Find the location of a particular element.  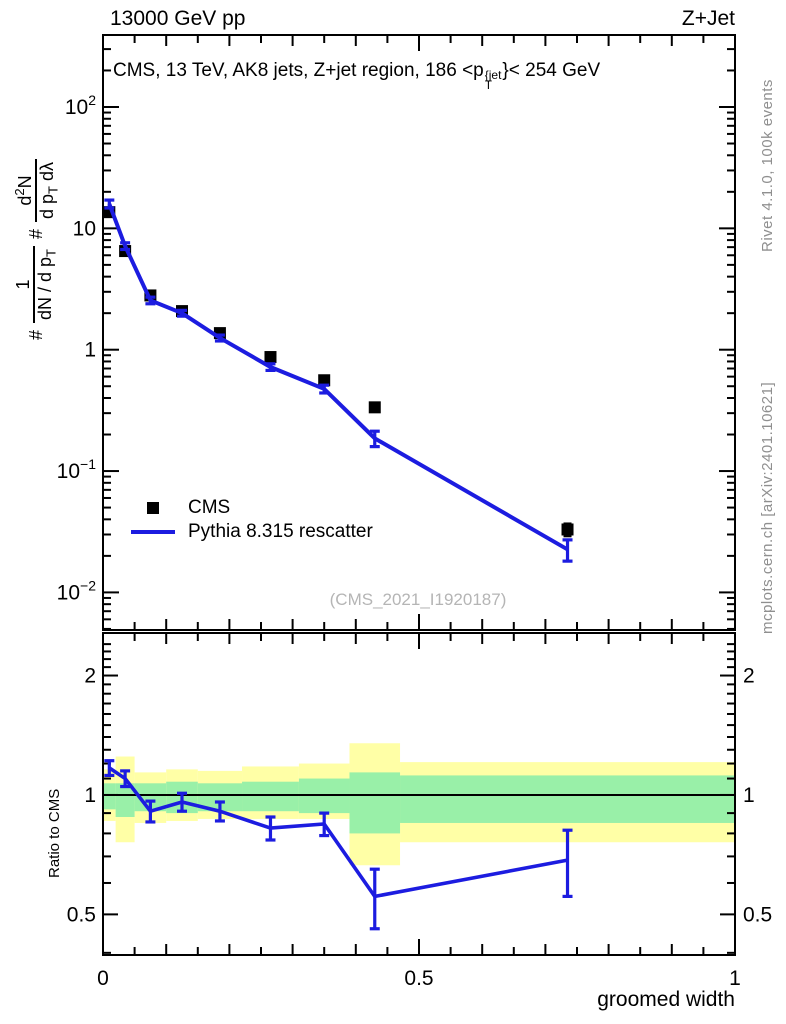

legend-item-pythia: Pythia 8.315 rescatter is located at coordinates (251, 532).